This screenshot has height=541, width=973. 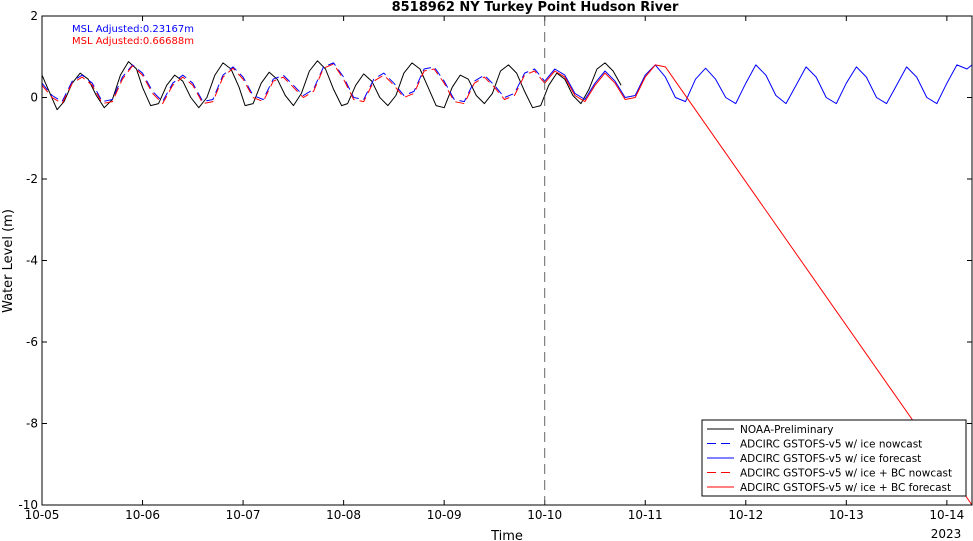 I want to click on y-tick-label: -6, so click(x=32, y=342).